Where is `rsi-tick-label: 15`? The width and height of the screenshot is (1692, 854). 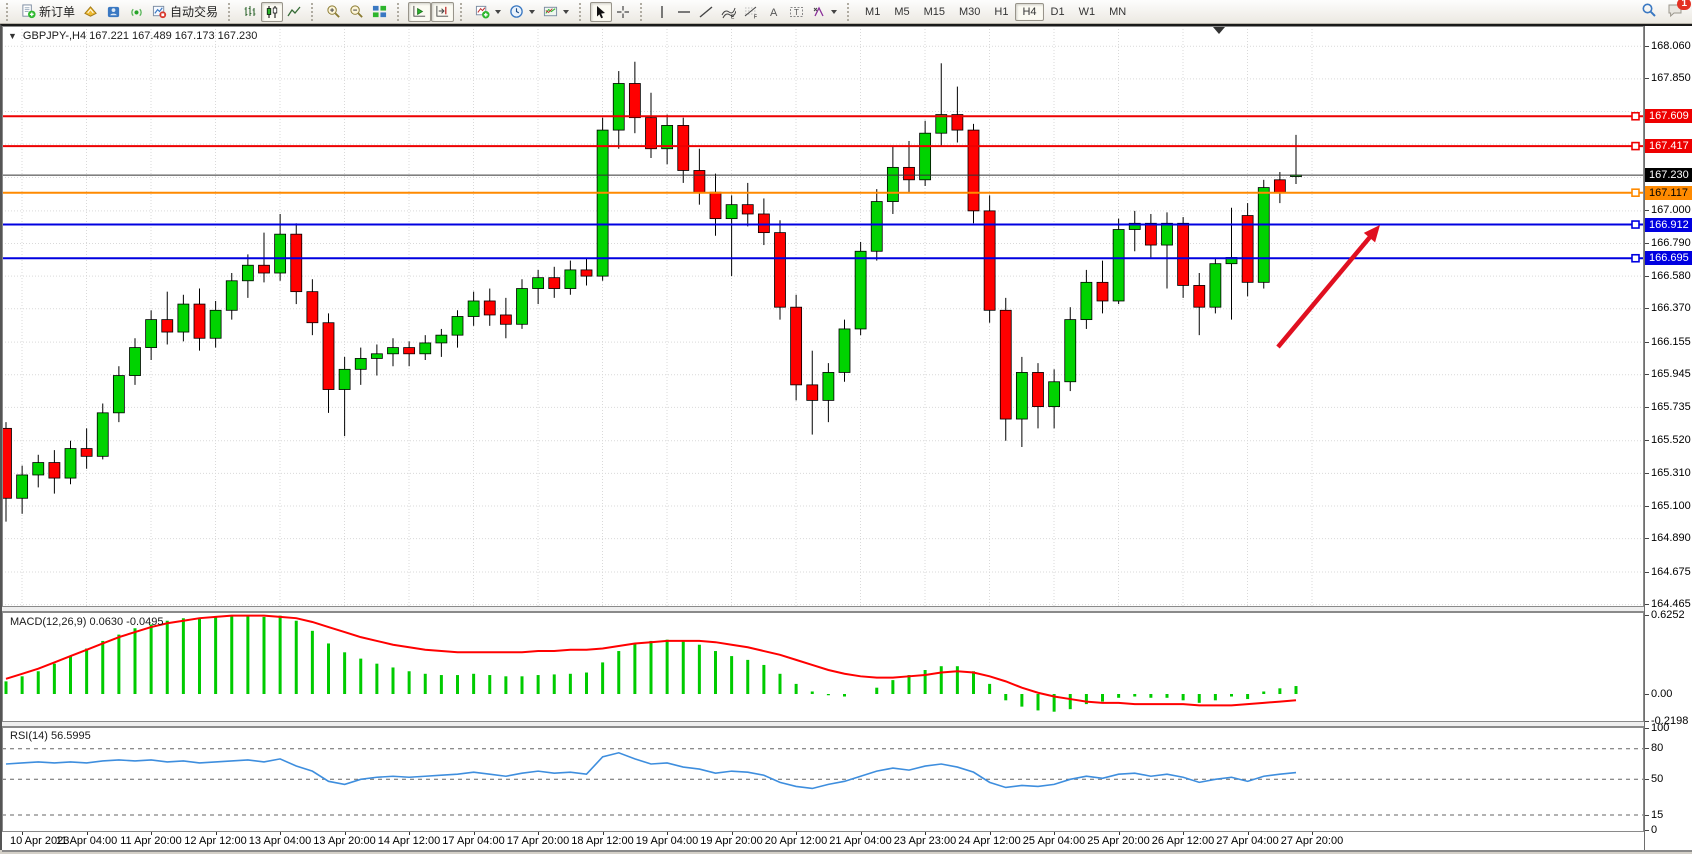 rsi-tick-label: 15 is located at coordinates (1657, 814).